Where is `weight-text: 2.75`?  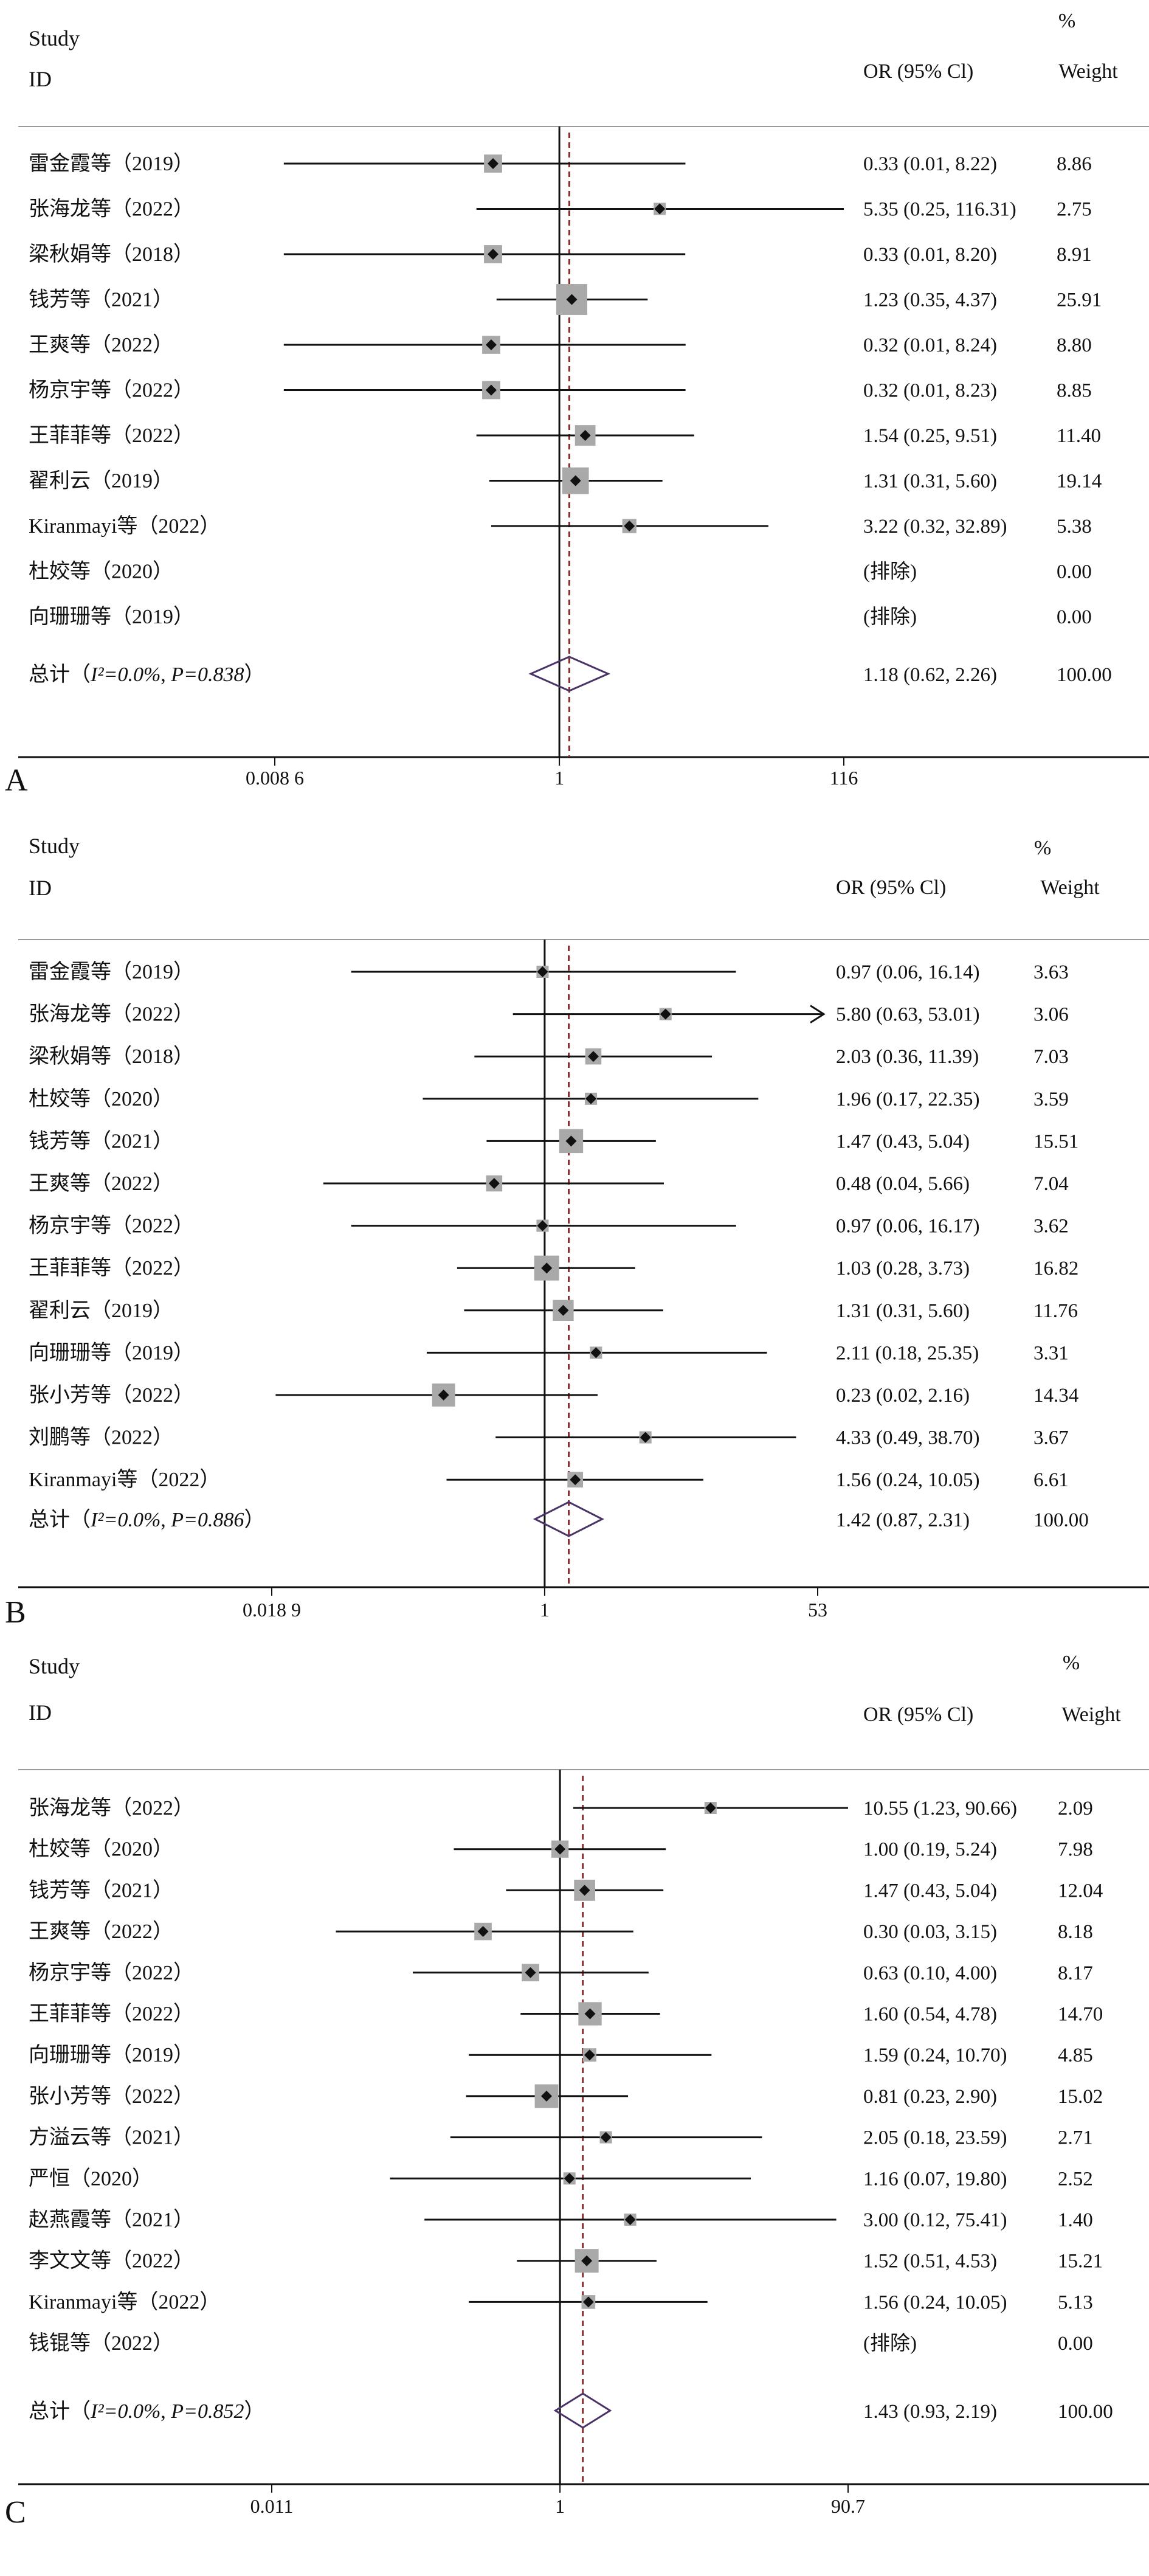
weight-text: 2.75 is located at coordinates (1074, 210).